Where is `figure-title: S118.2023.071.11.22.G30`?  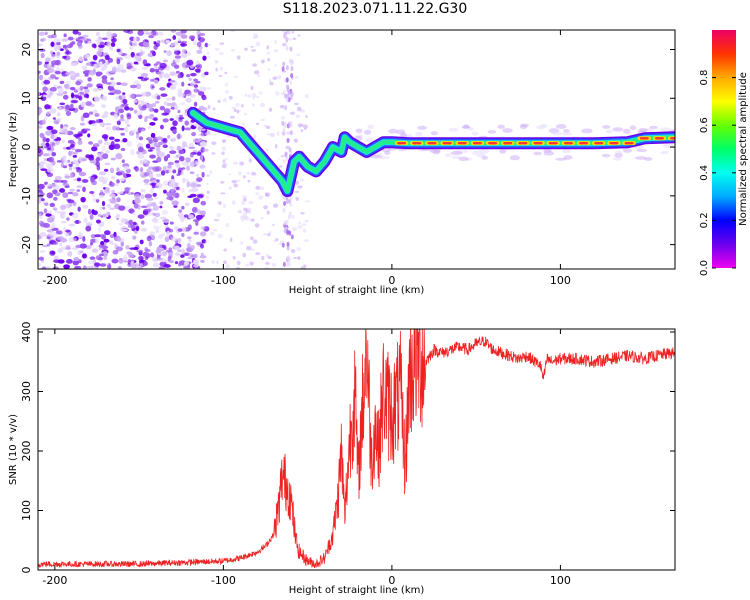 figure-title: S118.2023.071.11.22.G30 is located at coordinates (375, 9).